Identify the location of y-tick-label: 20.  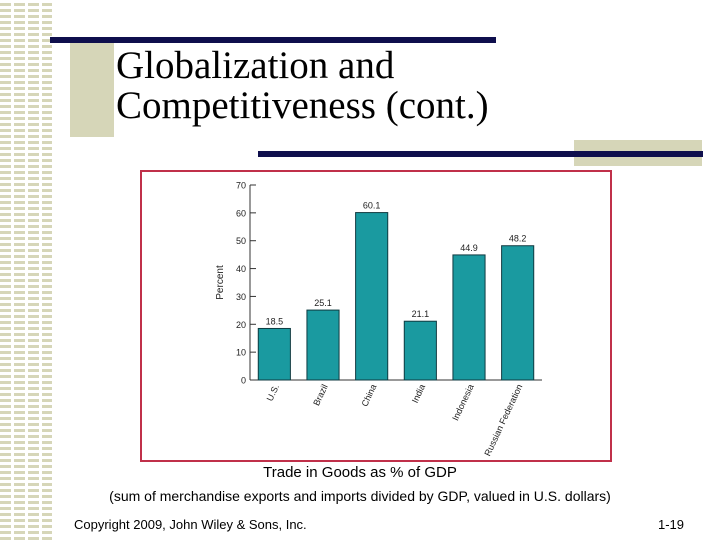
(241, 325).